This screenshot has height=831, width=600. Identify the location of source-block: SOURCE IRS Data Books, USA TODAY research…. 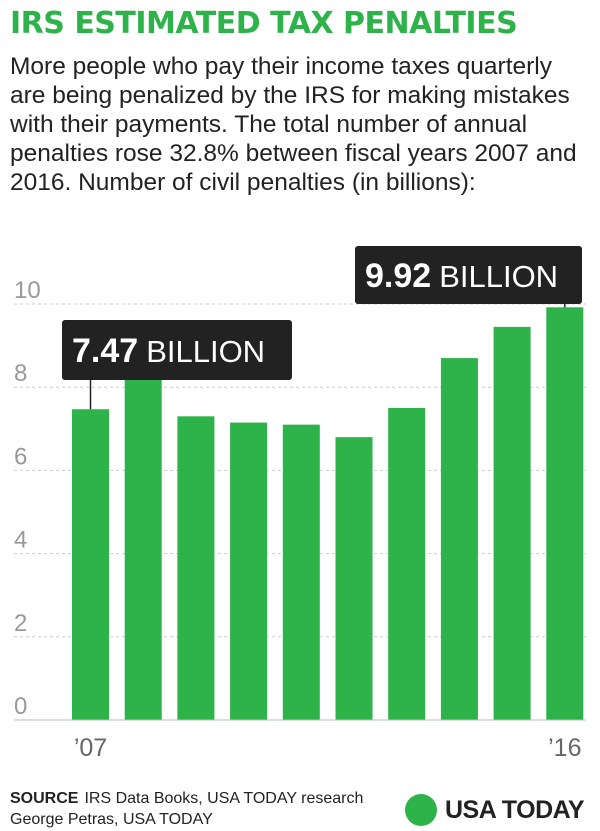
(186, 809).